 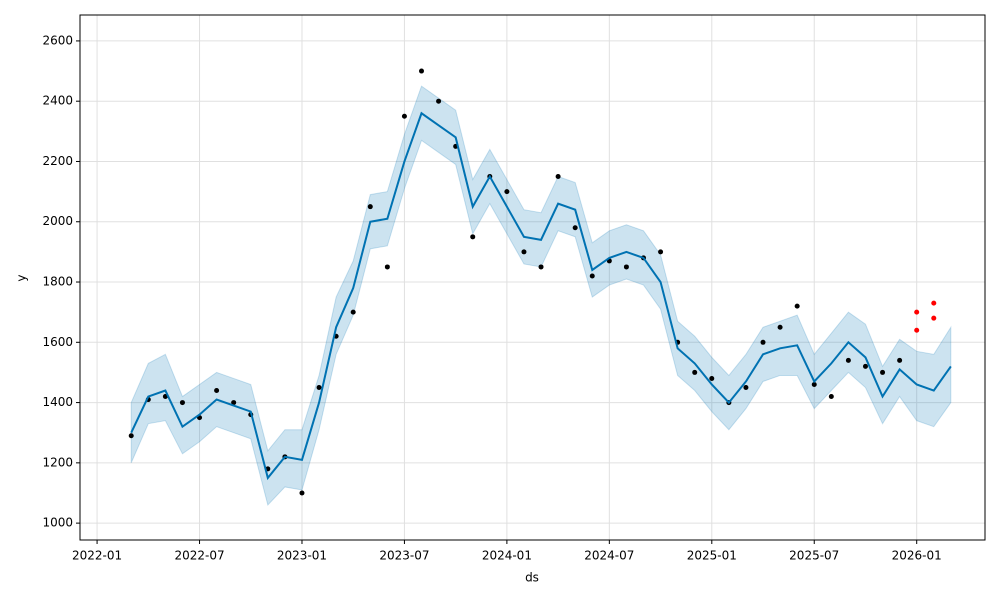 What do you see at coordinates (57, 161) in the screenshot?
I see `y-tick-label: 2200` at bounding box center [57, 161].